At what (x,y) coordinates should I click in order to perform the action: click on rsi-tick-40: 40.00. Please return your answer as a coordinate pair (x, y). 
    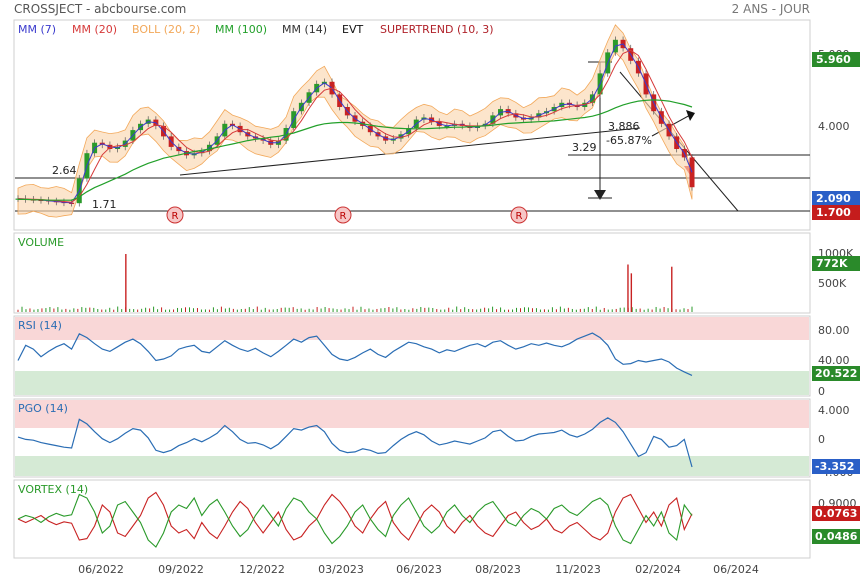
    Looking at the image, I should click on (834, 360).